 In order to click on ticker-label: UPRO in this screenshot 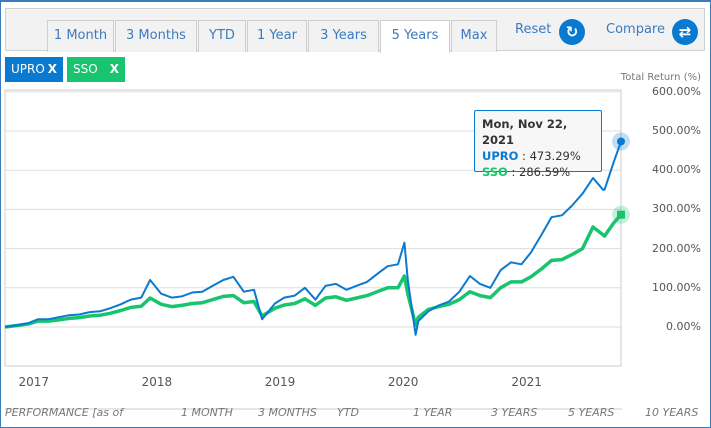, I will do `click(28, 69)`.